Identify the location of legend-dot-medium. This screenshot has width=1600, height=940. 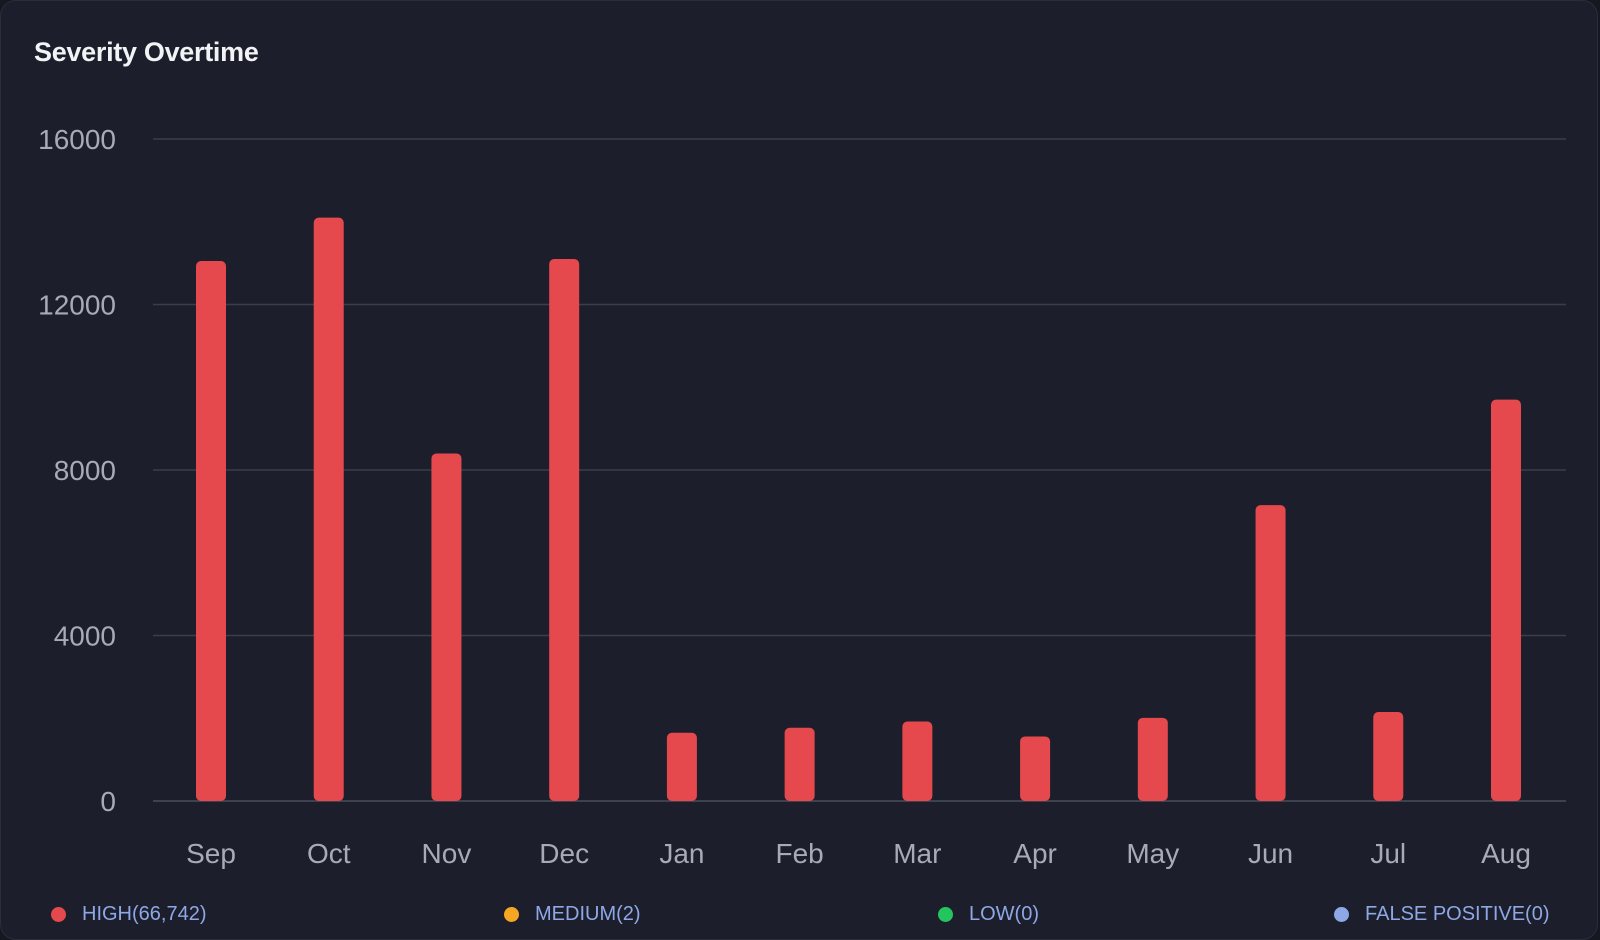
(511, 914).